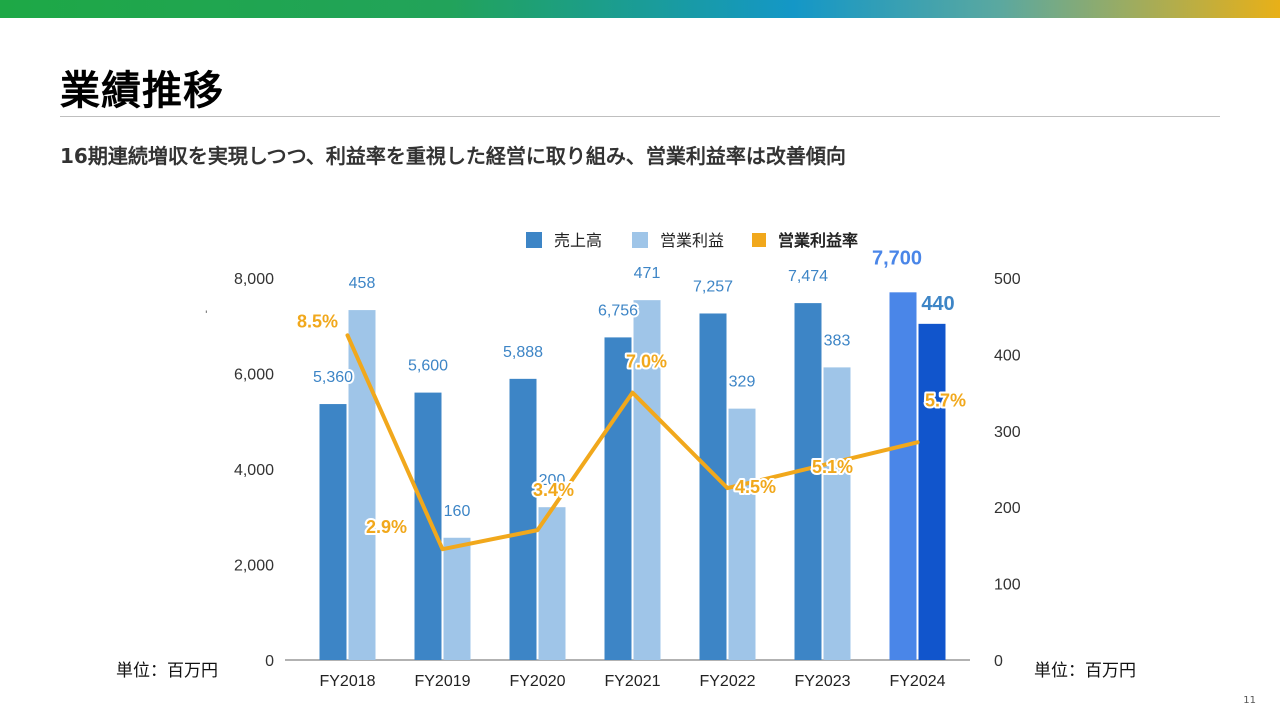 The width and height of the screenshot is (1280, 720). What do you see at coordinates (362, 283) in the screenshot?
I see `operating-profit-data-label: 458` at bounding box center [362, 283].